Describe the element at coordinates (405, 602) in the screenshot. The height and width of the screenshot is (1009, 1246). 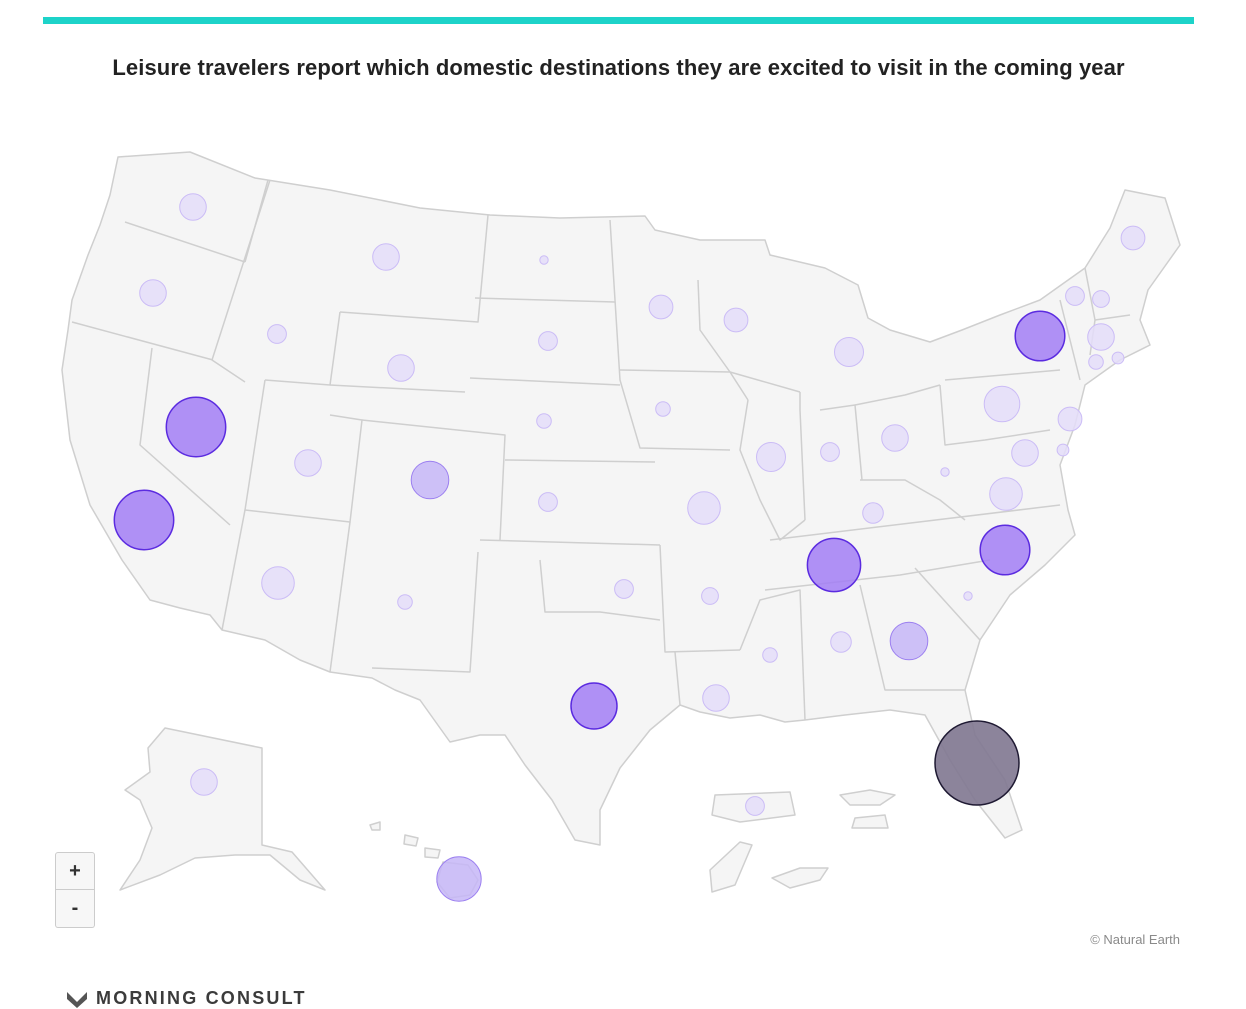
I see `bubble-new-mexico: New Mexico` at that location.